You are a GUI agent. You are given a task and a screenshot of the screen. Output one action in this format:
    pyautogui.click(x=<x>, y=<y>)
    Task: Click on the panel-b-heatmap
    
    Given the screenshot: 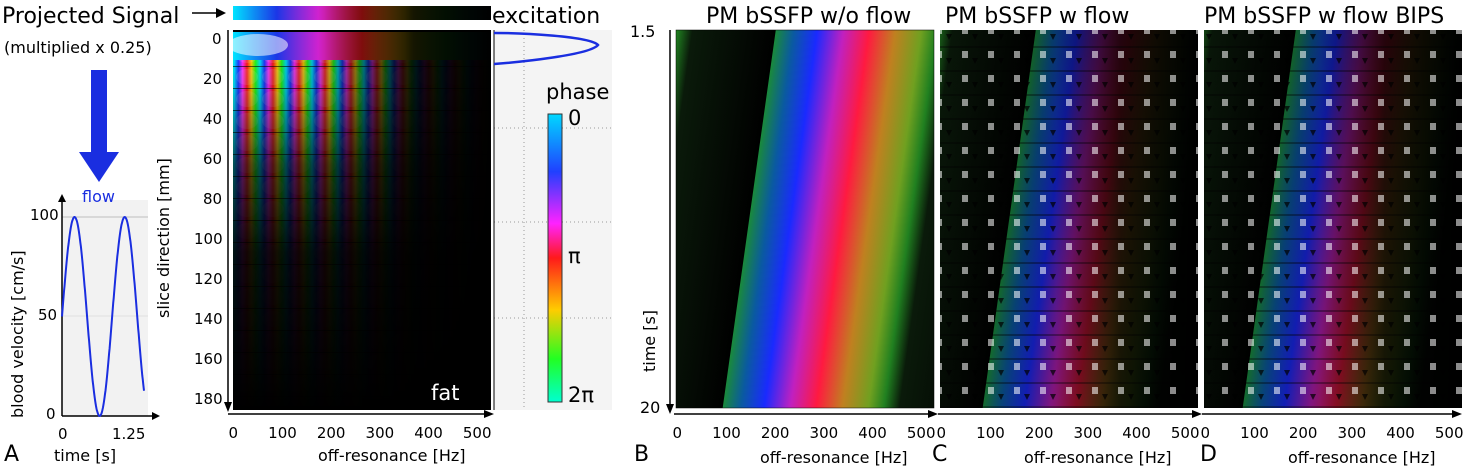 What is the action you would take?
    pyautogui.click(x=805, y=219)
    